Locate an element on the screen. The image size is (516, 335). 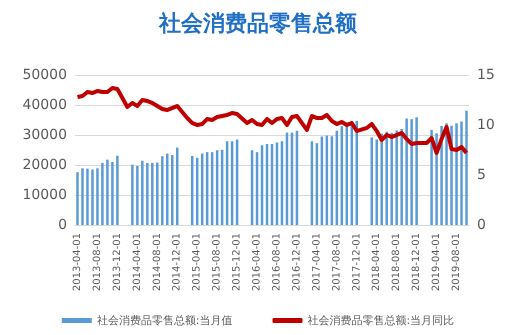
y-tick-label: 10000 is located at coordinates (44, 195).